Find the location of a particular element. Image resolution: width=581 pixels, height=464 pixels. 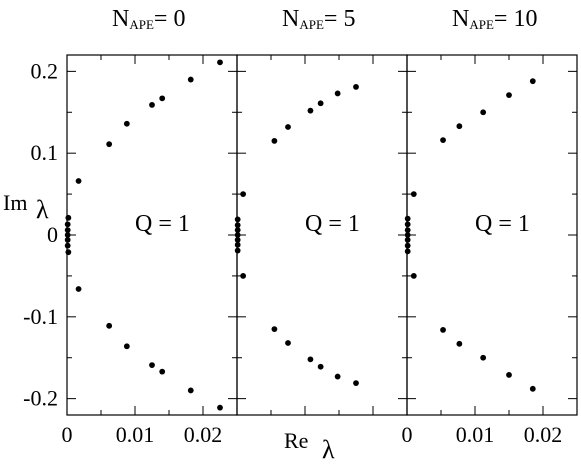

panel-titles: NAPE= 0 NAPE= 5 NAPE= 10 is located at coordinates (324, 19).